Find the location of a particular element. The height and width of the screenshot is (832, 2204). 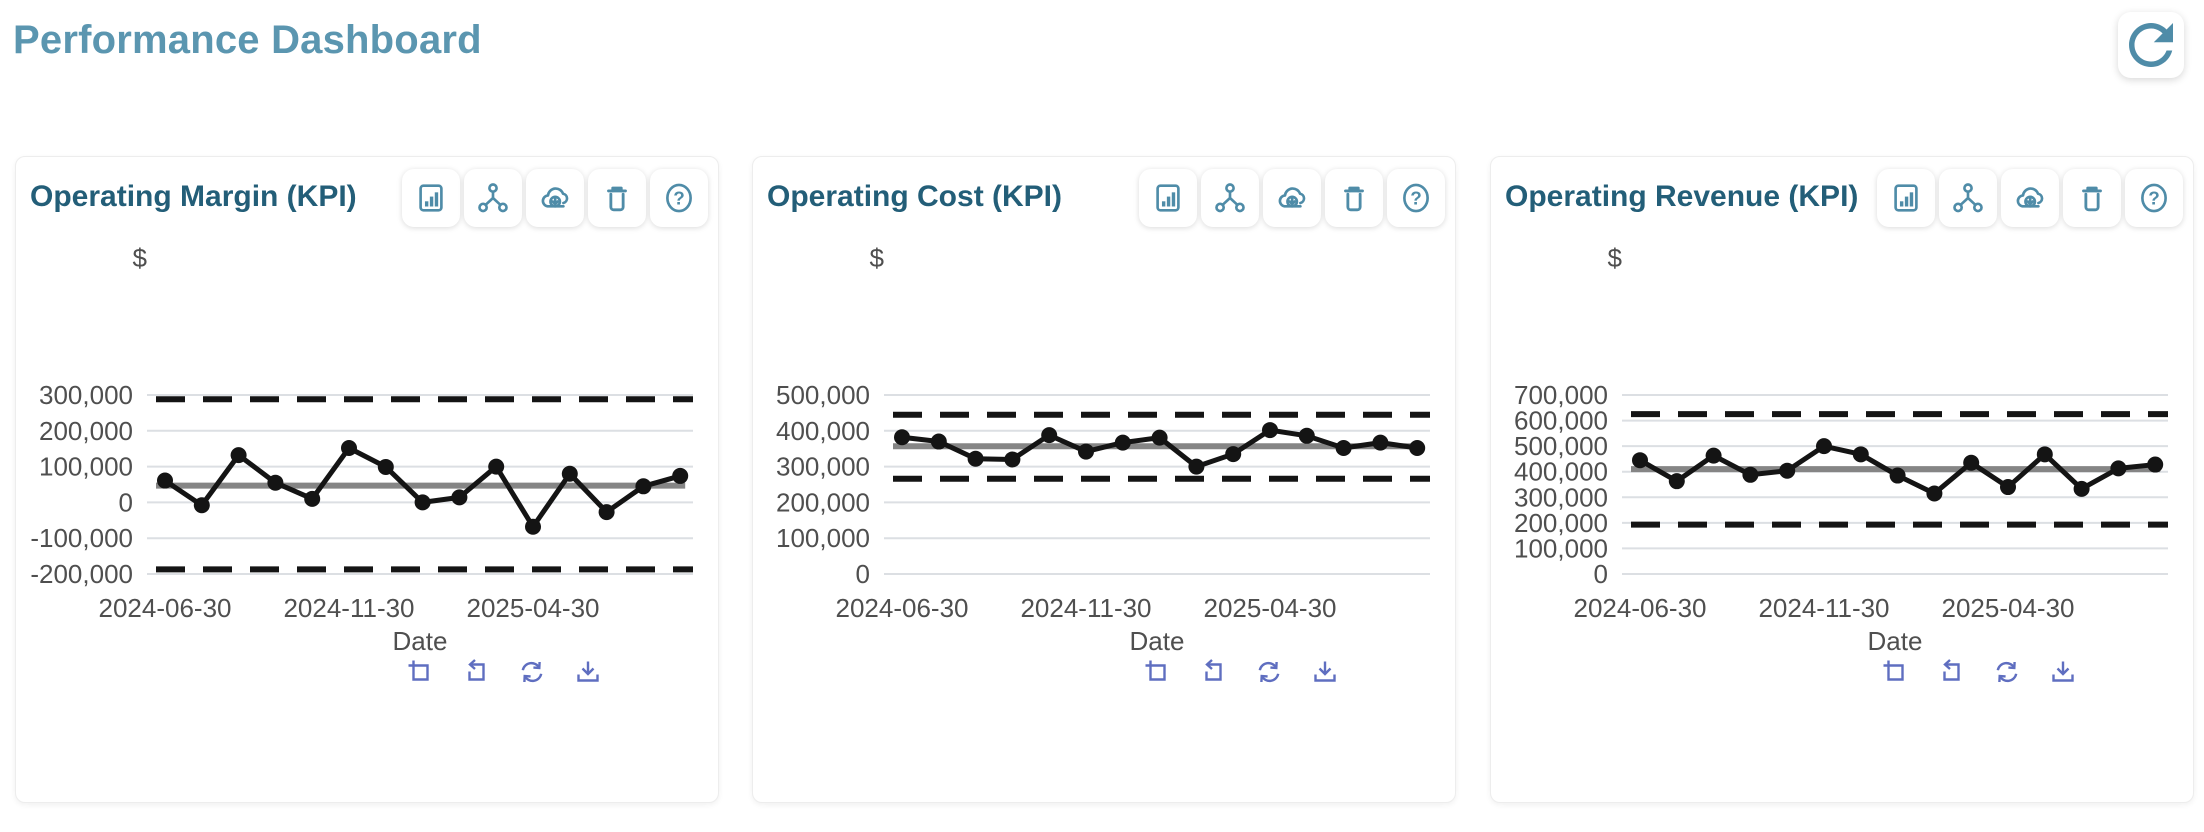

refresh-dashboard-button is located at coordinates (2151, 45).